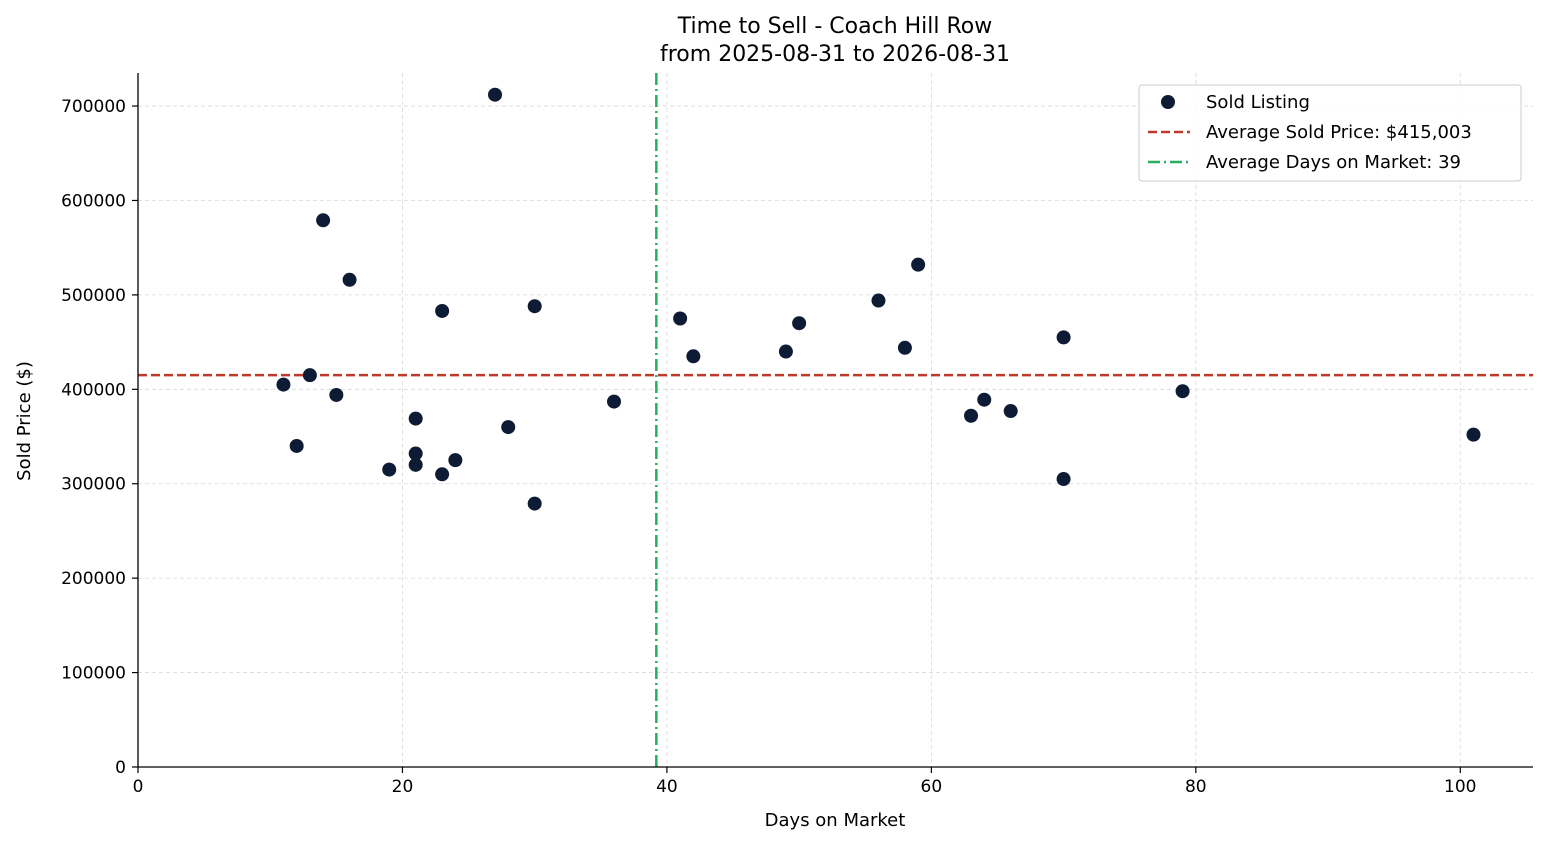  What do you see at coordinates (93, 107) in the screenshot?
I see `y-tick-label: 700000` at bounding box center [93, 107].